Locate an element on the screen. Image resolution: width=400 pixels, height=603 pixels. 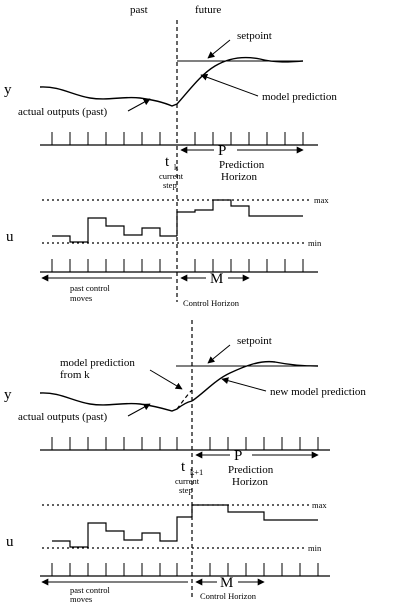
top-model-prediction-pointer is located at coordinates (229, 85).